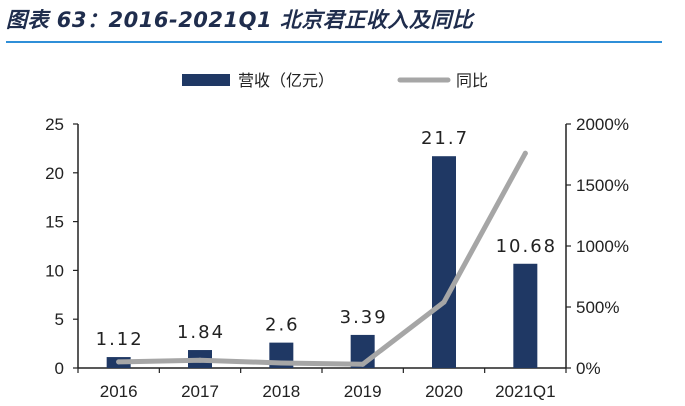  What do you see at coordinates (240, 20) in the screenshot?
I see `chart-title: 图表 63：2016-2021Q1 北京君正收入及同比` at bounding box center [240, 20].